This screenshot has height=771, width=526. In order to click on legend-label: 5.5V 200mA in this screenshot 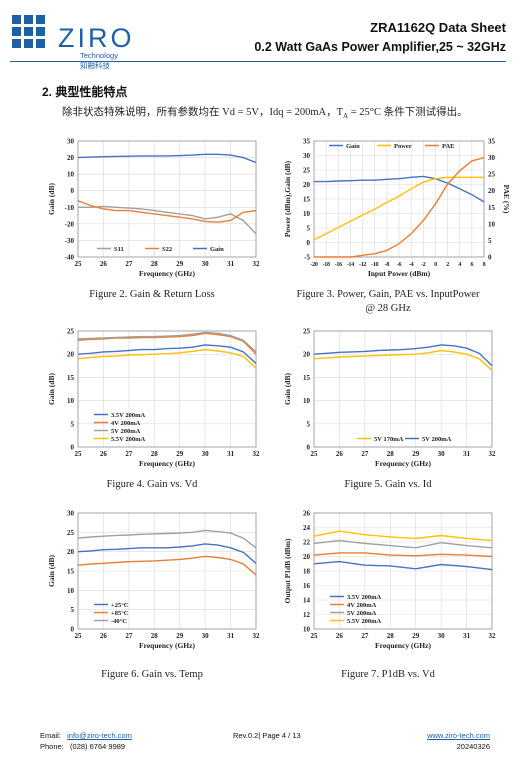, I will do `click(128, 439)`.